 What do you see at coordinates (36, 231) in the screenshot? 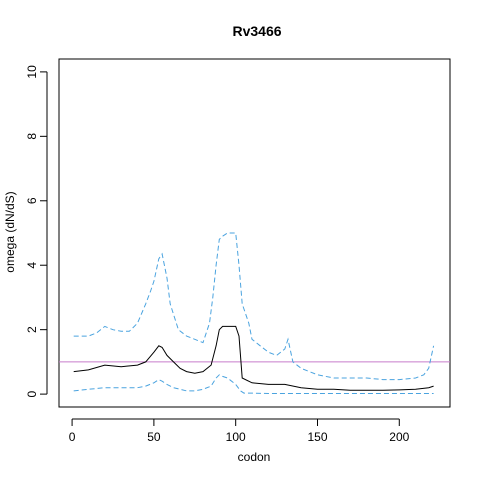
I see `y-axis: 0 2 4 6 8 10` at bounding box center [36, 231].